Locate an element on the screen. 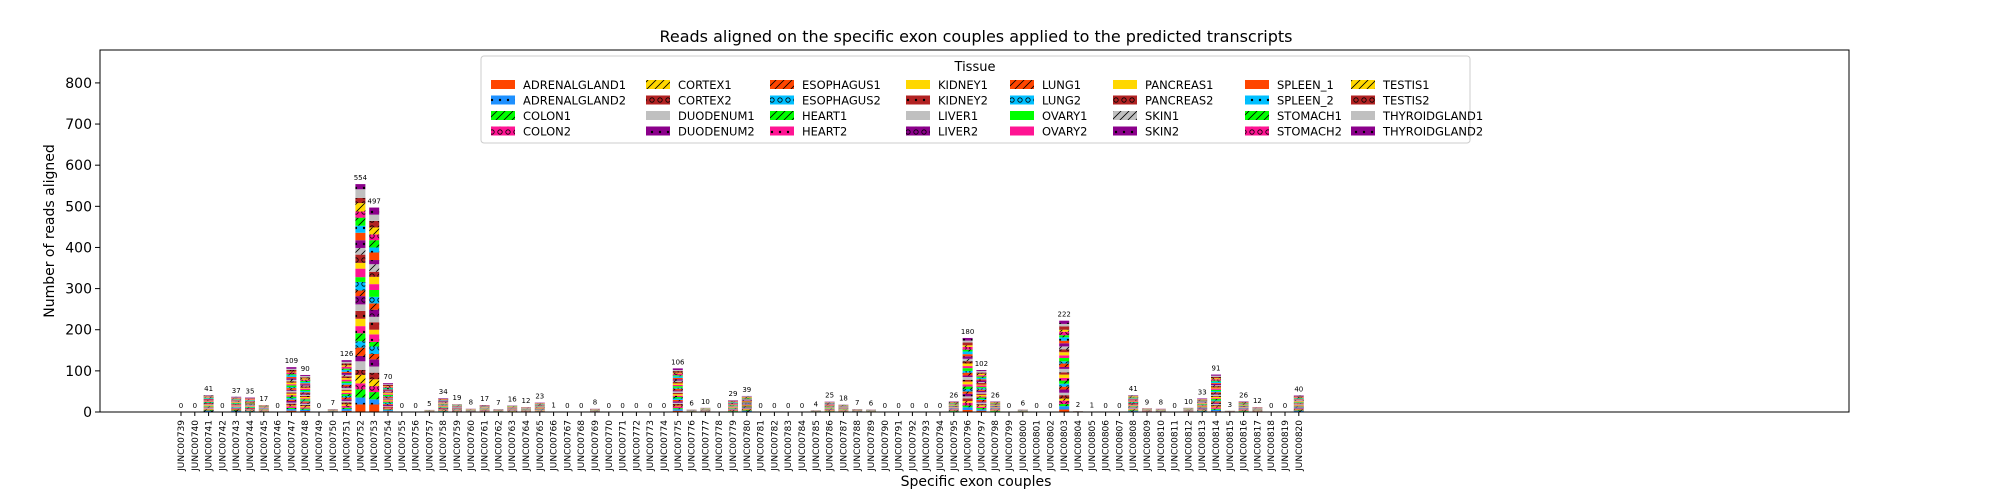 The height and width of the screenshot is (500, 2000). x-tick-label: JUNC00748 is located at coordinates (306, 446).